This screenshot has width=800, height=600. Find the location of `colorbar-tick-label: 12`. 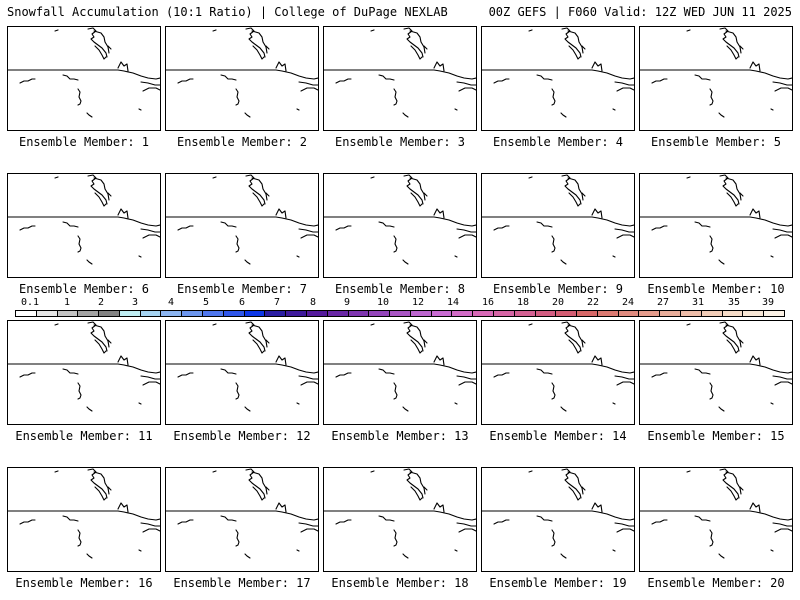

colorbar-tick-label: 12 is located at coordinates (418, 302).